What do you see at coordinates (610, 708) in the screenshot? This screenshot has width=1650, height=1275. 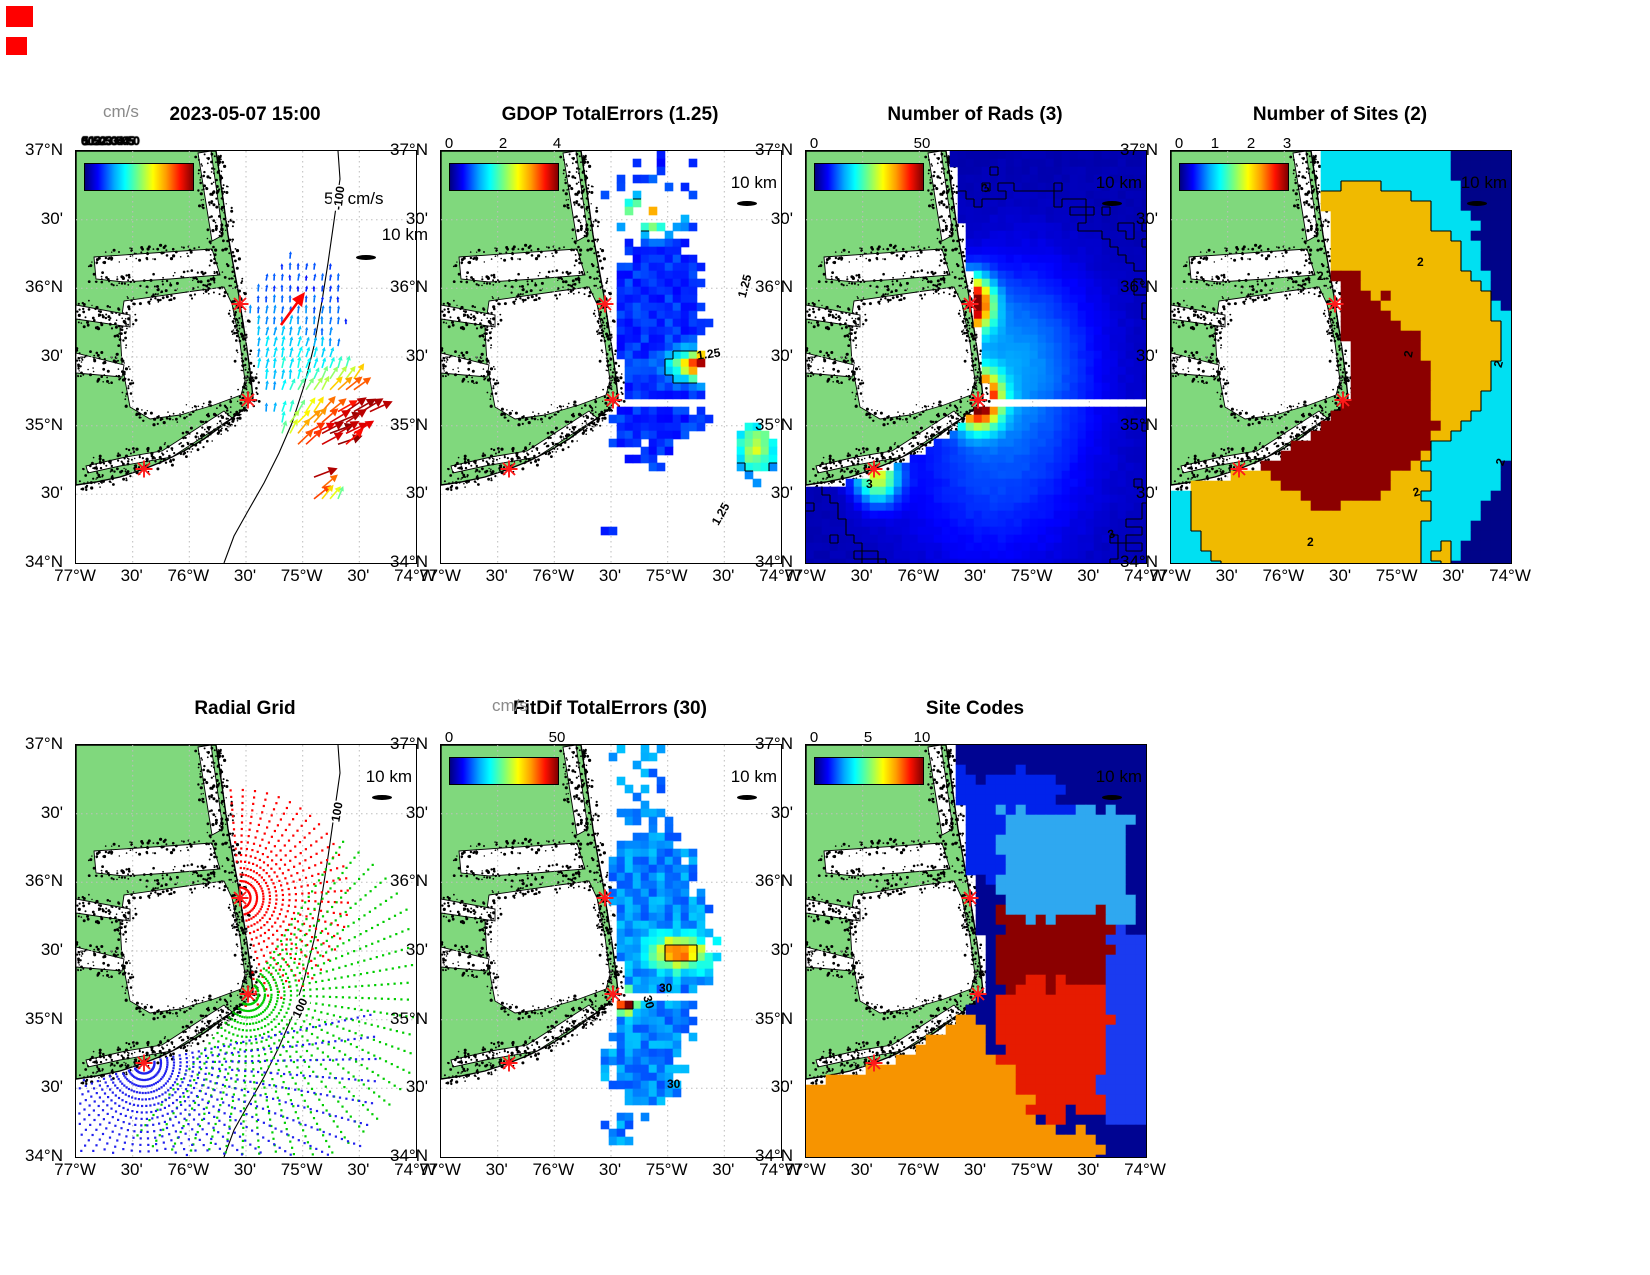 I see `panel-title: FitDif TotalErrors (30)` at bounding box center [610, 708].